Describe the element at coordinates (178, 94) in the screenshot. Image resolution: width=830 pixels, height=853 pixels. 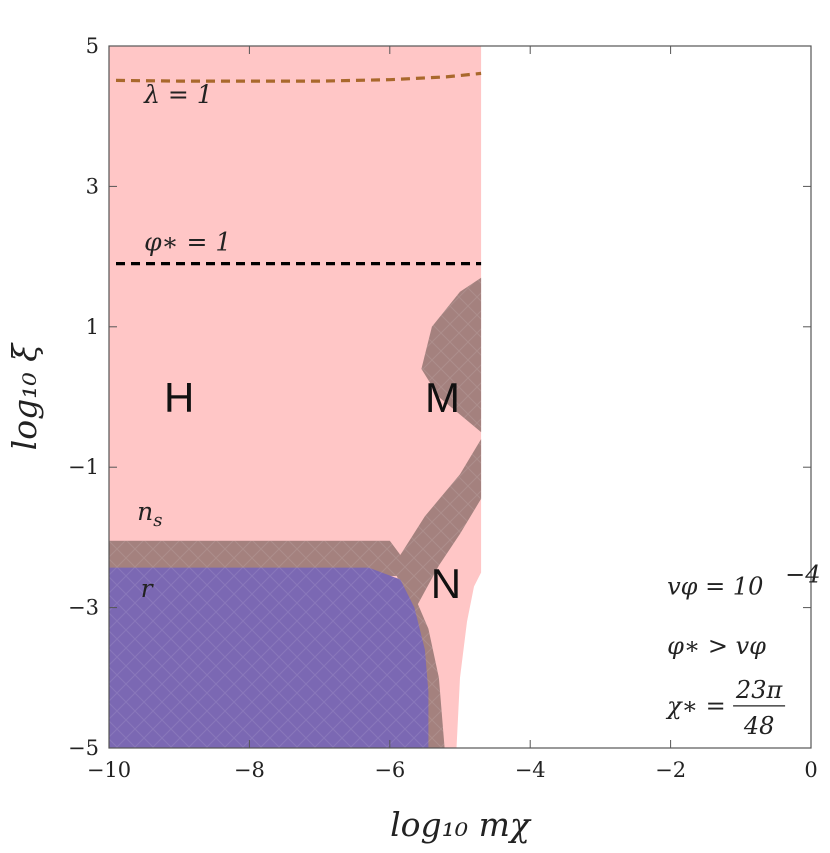
I see `curve-label-0: λ = 1` at that location.